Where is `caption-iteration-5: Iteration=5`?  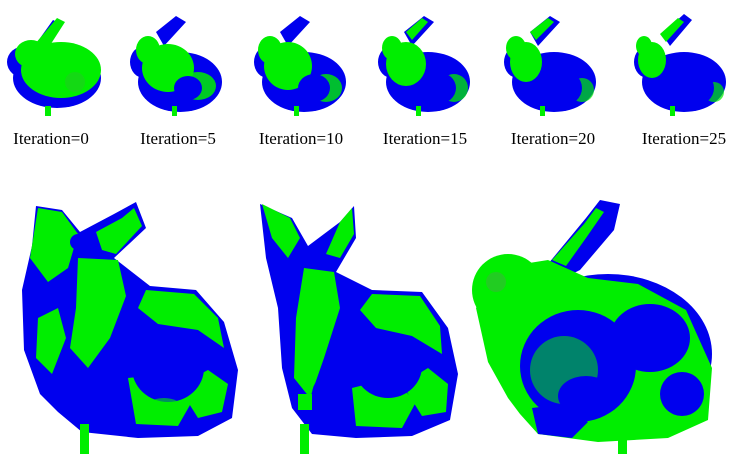 caption-iteration-5: Iteration=5 is located at coordinates (178, 138).